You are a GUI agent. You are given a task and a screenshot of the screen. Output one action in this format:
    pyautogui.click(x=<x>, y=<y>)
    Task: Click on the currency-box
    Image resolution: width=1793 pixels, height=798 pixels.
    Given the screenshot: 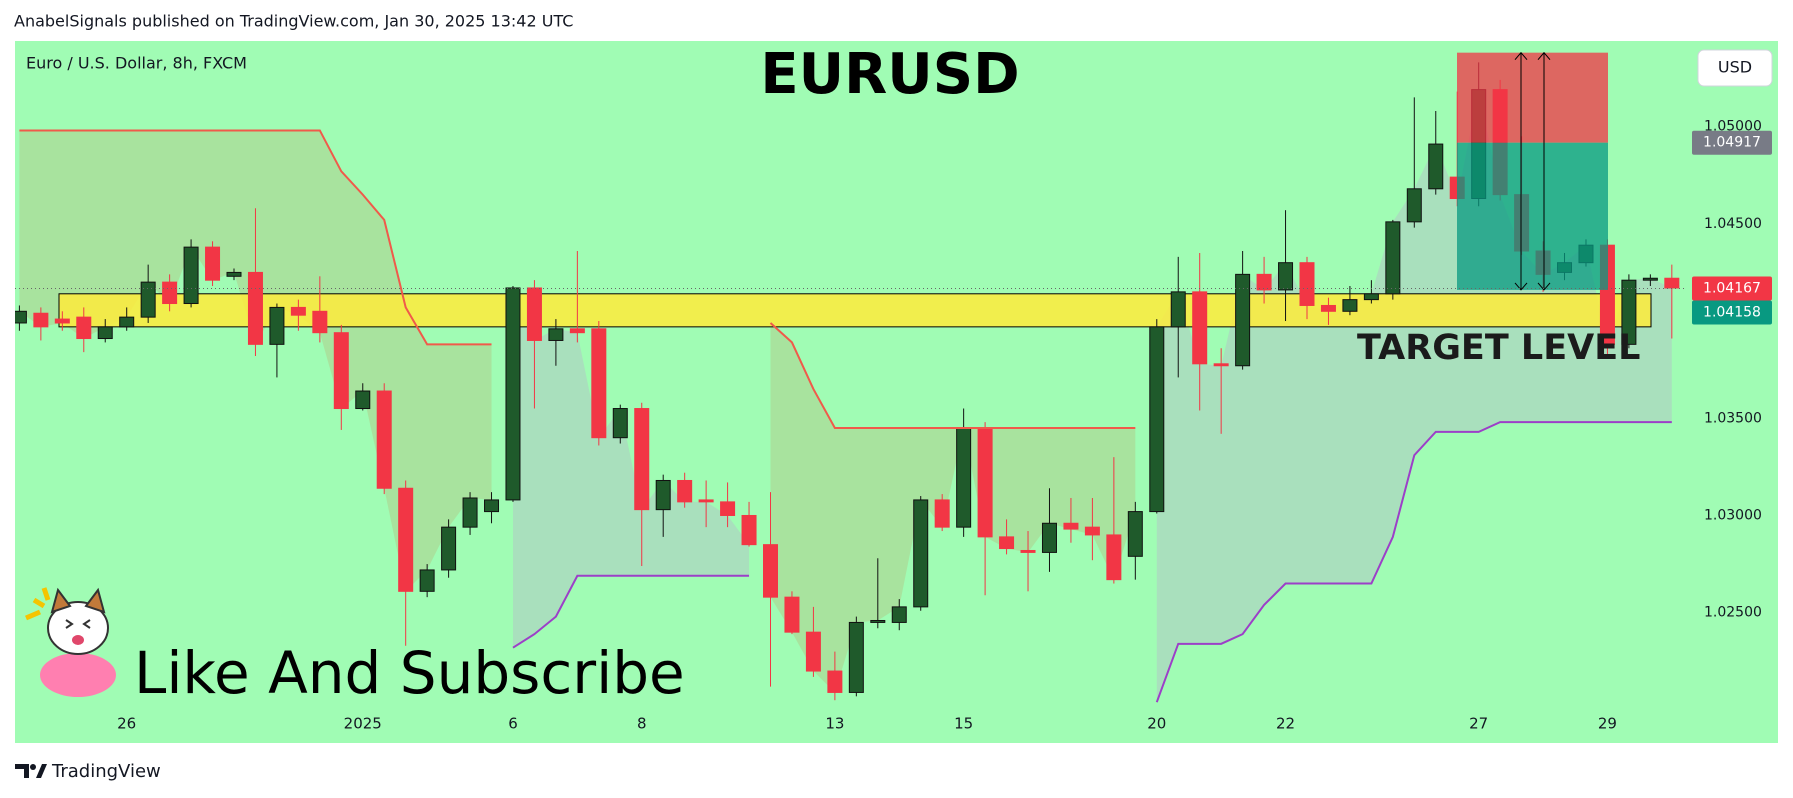 What is the action you would take?
    pyautogui.click(x=1735, y=68)
    